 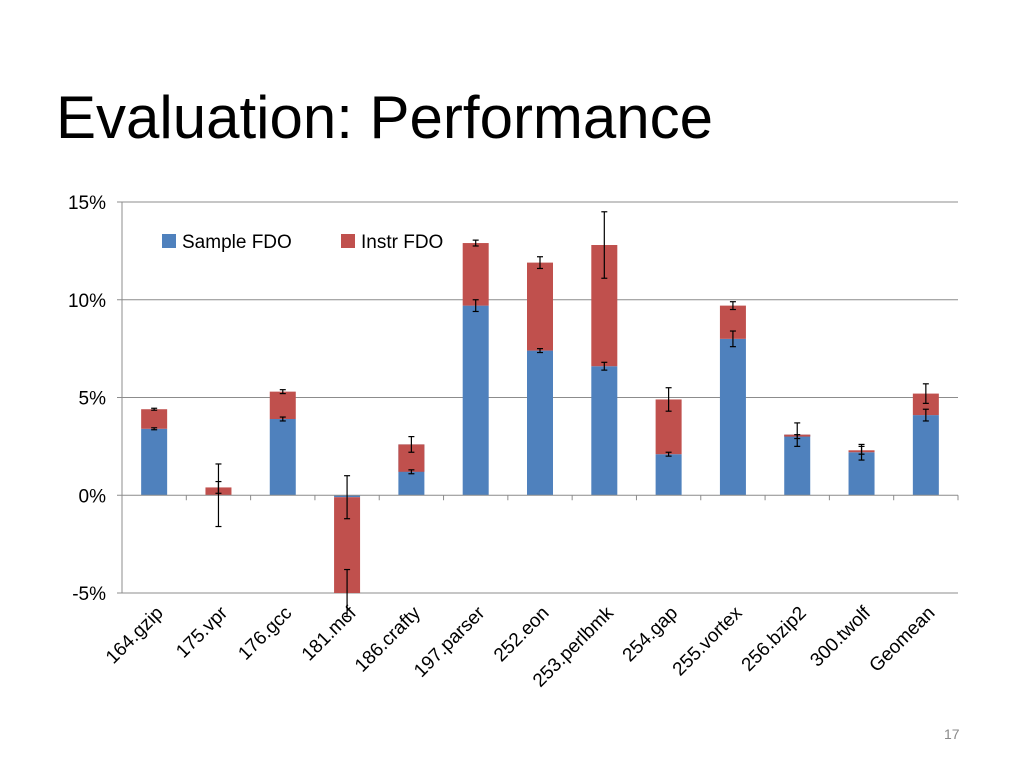 What do you see at coordinates (302, 242) in the screenshot?
I see `chart-legend: Sample FDO Instr FDO` at bounding box center [302, 242].